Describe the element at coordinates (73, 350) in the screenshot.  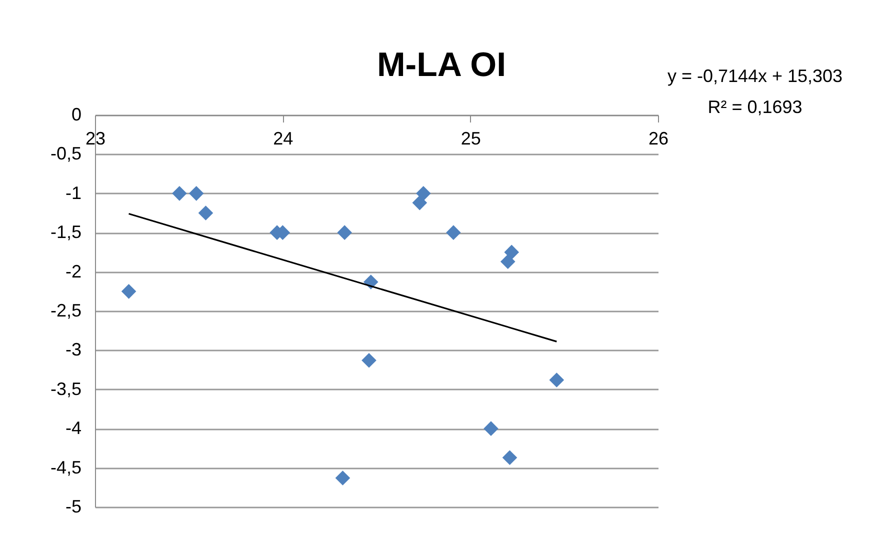
I see `y-tick-label: -3` at that location.